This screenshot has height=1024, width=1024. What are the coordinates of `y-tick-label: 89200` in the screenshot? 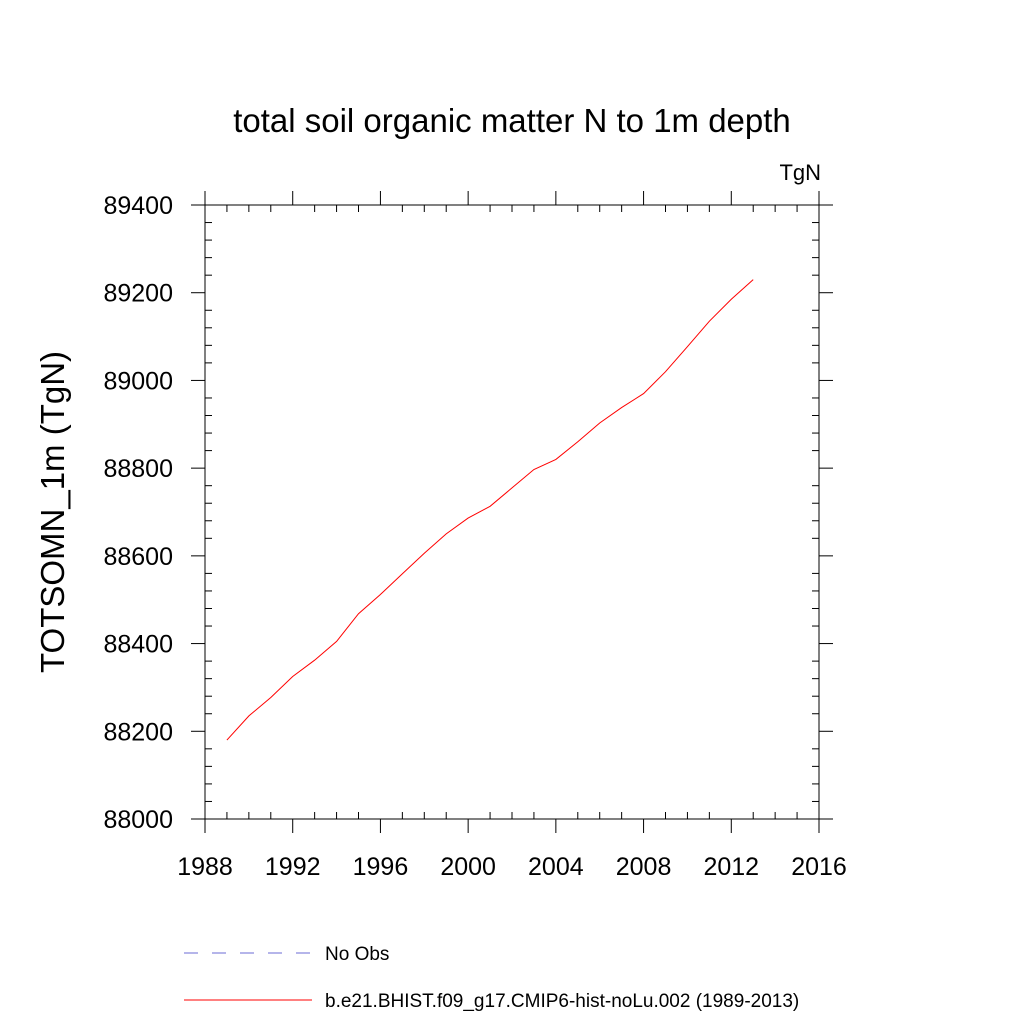 It's located at (138, 294).